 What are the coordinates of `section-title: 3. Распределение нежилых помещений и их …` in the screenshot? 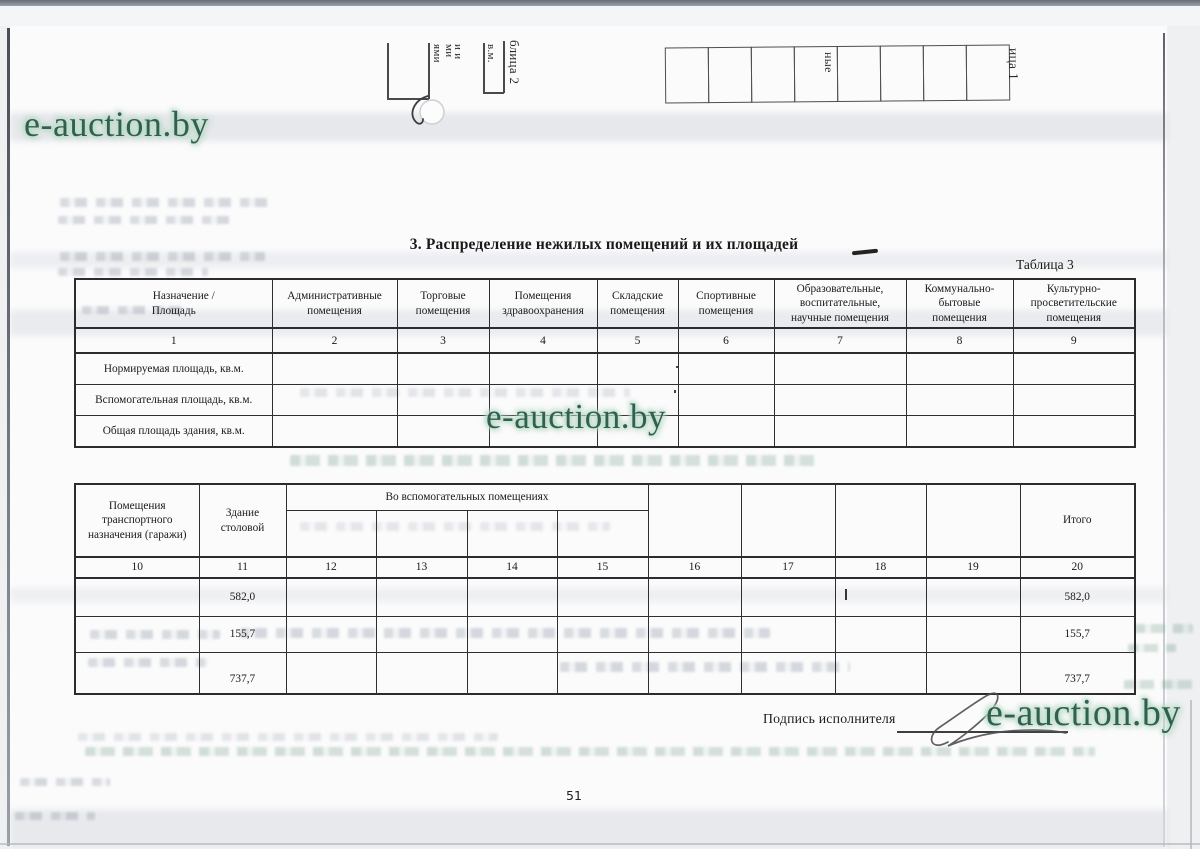 It's located at (604, 244).